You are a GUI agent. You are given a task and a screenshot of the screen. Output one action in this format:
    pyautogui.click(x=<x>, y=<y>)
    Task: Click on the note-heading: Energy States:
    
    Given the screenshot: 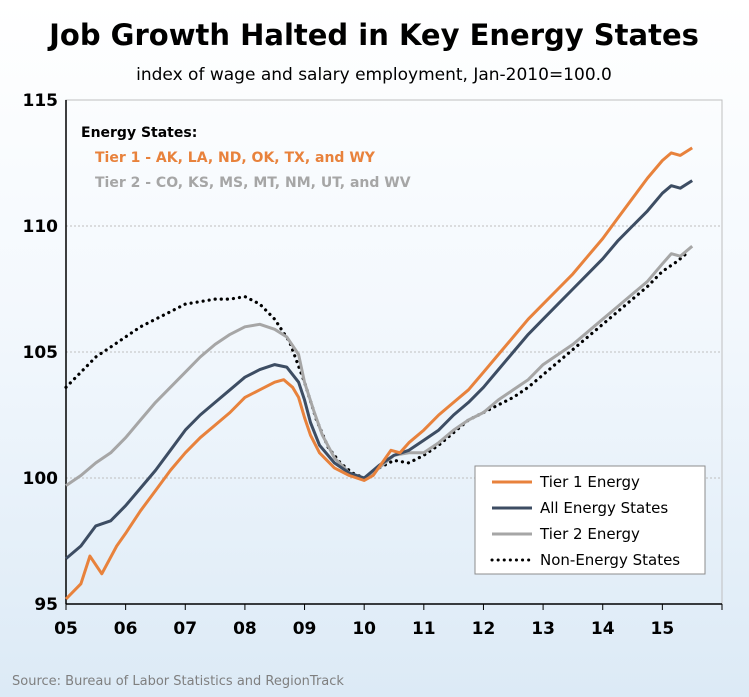 What is the action you would take?
    pyautogui.click(x=139, y=133)
    